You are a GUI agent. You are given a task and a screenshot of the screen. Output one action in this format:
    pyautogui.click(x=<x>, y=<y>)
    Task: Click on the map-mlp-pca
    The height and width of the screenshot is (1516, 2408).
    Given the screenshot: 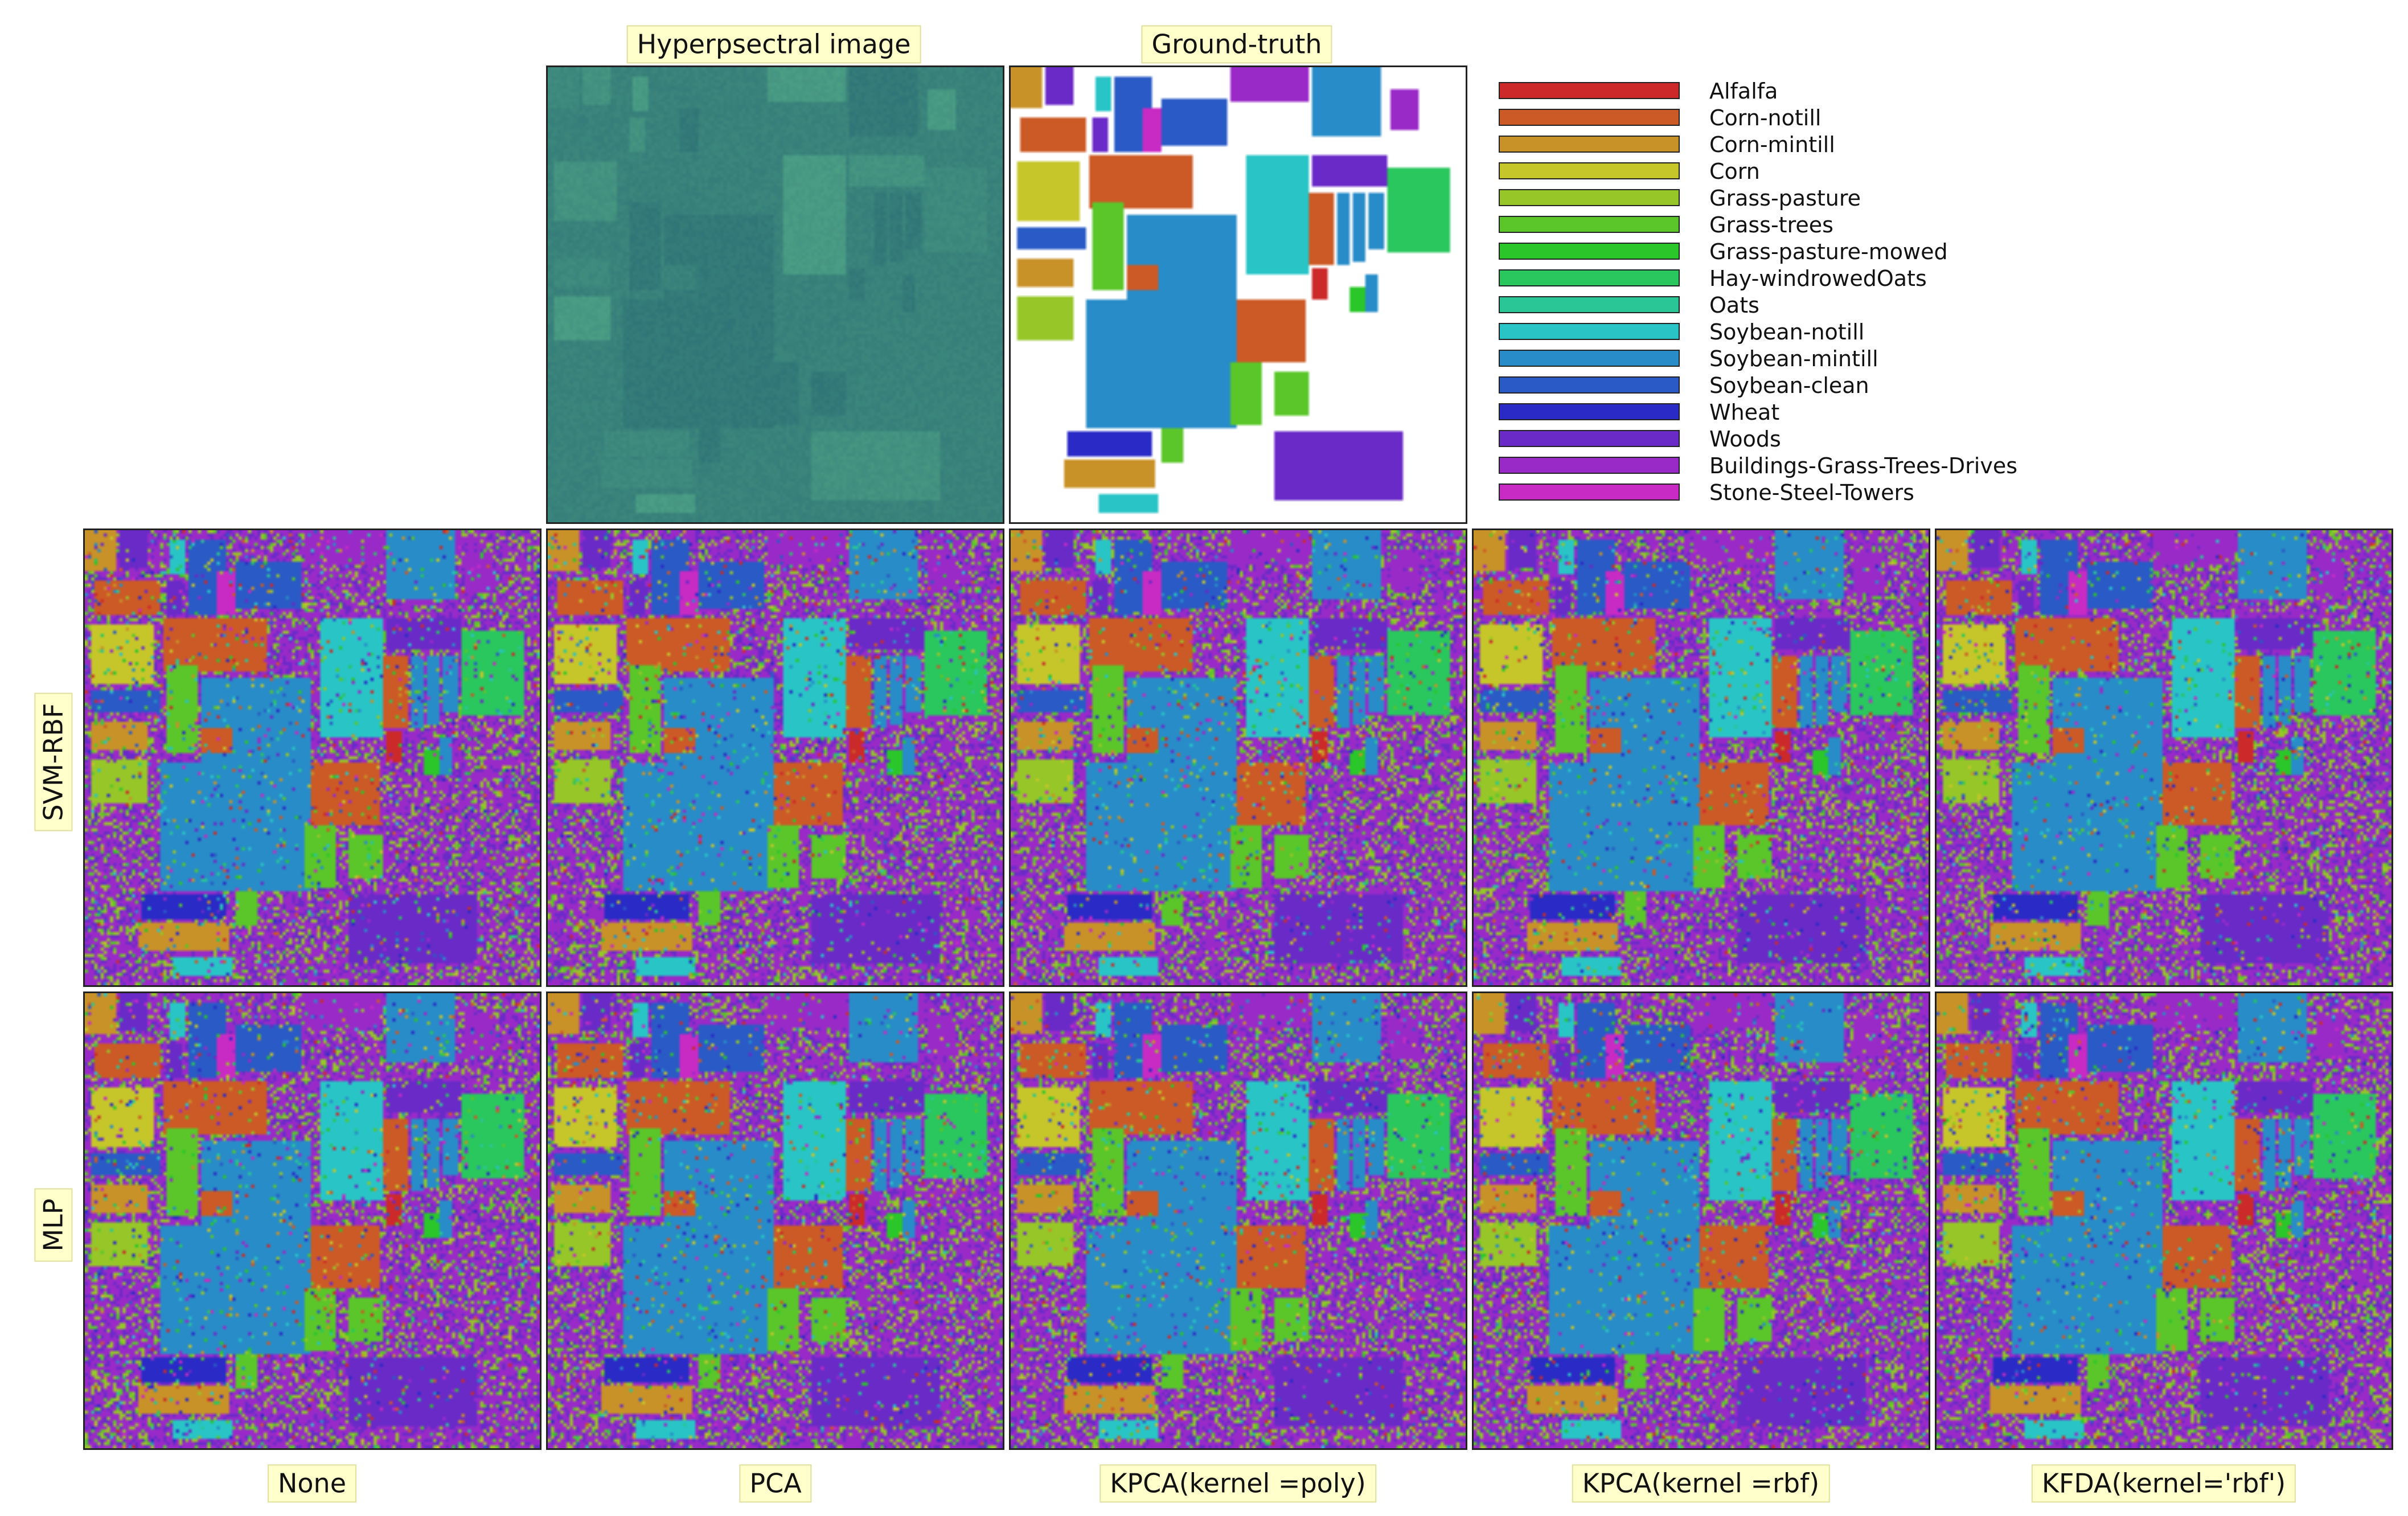 What is the action you would take?
    pyautogui.click(x=775, y=1220)
    